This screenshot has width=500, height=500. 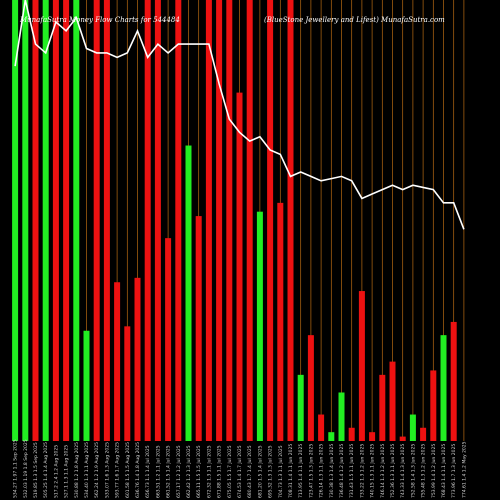 I want to click on x-tick-label: 723.47 1.5 1.3 Jun 2025, so click(x=311, y=471).